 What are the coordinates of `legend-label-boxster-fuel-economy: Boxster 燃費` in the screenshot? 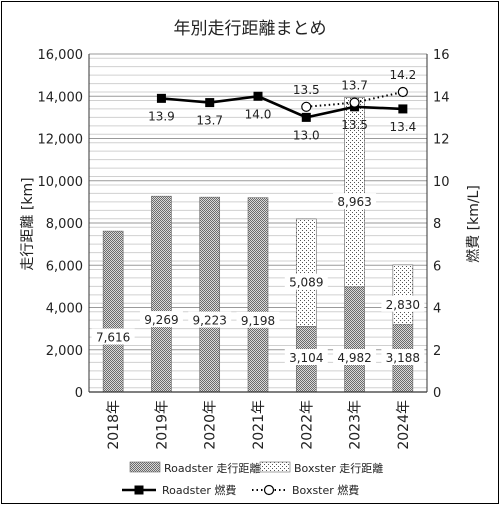 It's located at (325, 490).